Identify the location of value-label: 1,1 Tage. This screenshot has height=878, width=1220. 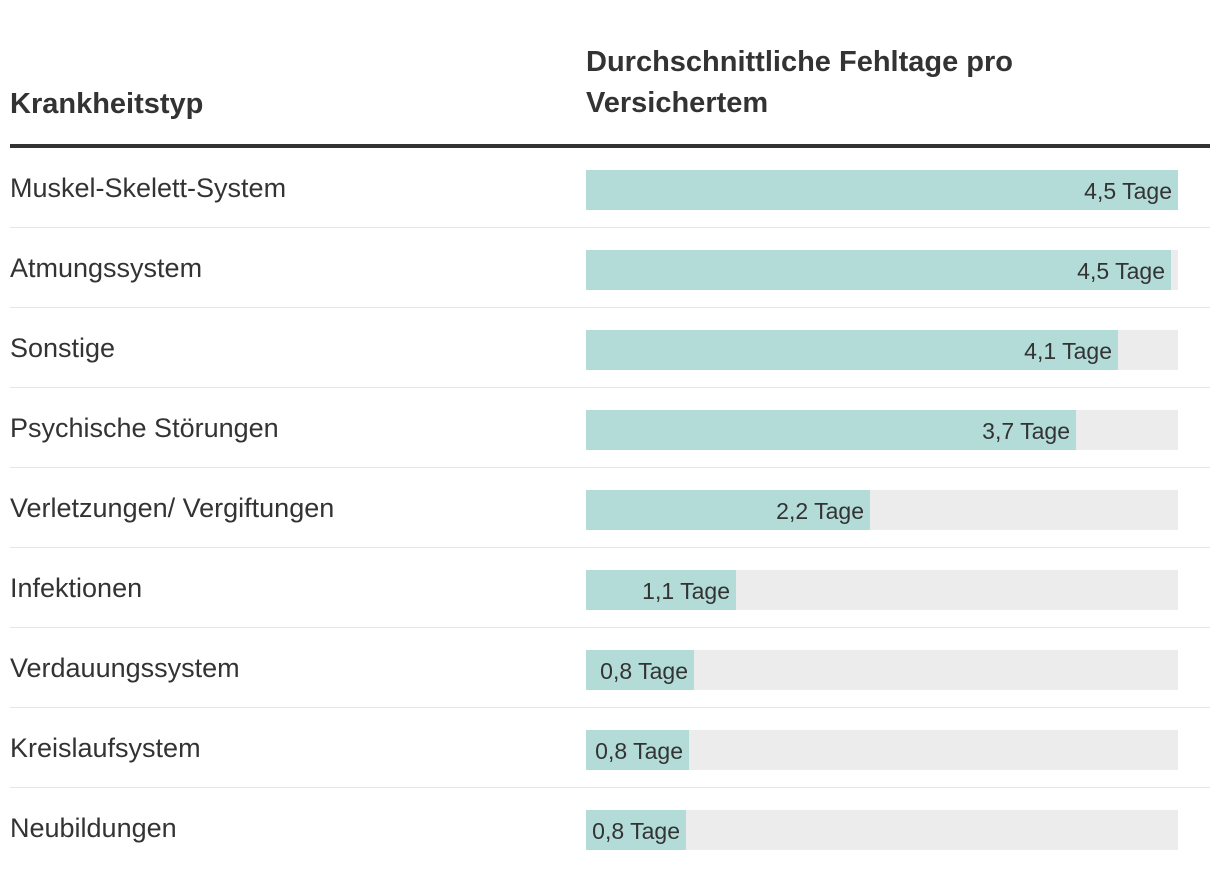
(686, 591).